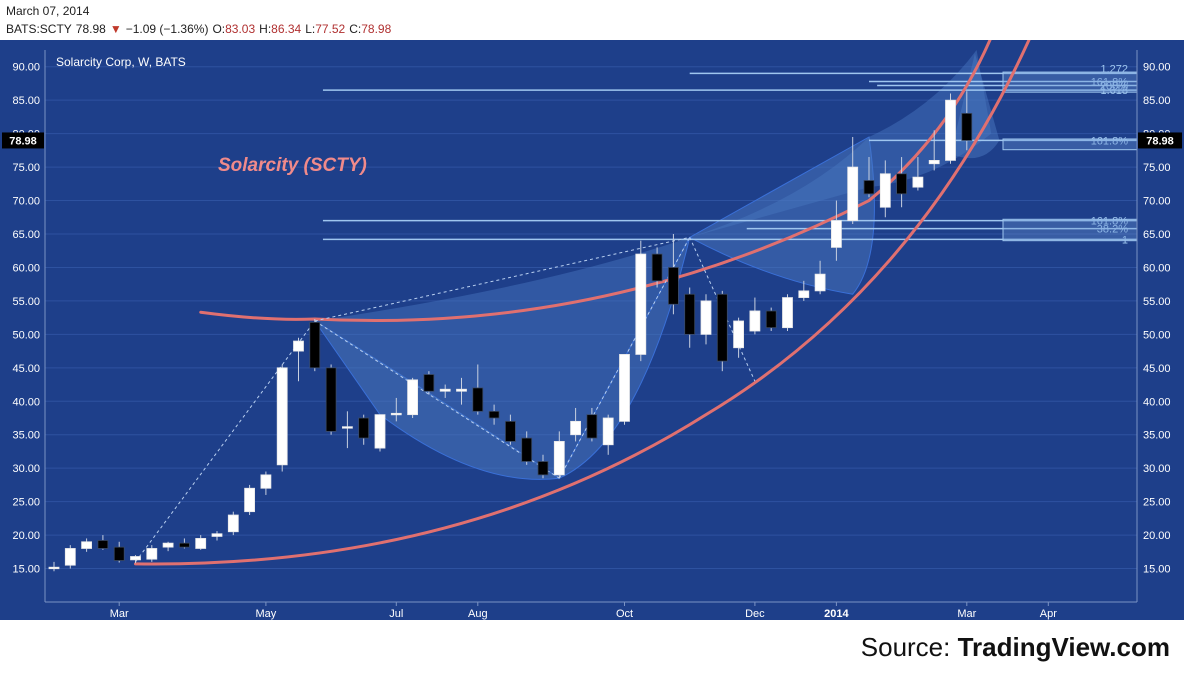 This screenshot has width=1184, height=677. What do you see at coordinates (376, 29) in the screenshot?
I see `header-close: 78.98` at bounding box center [376, 29].